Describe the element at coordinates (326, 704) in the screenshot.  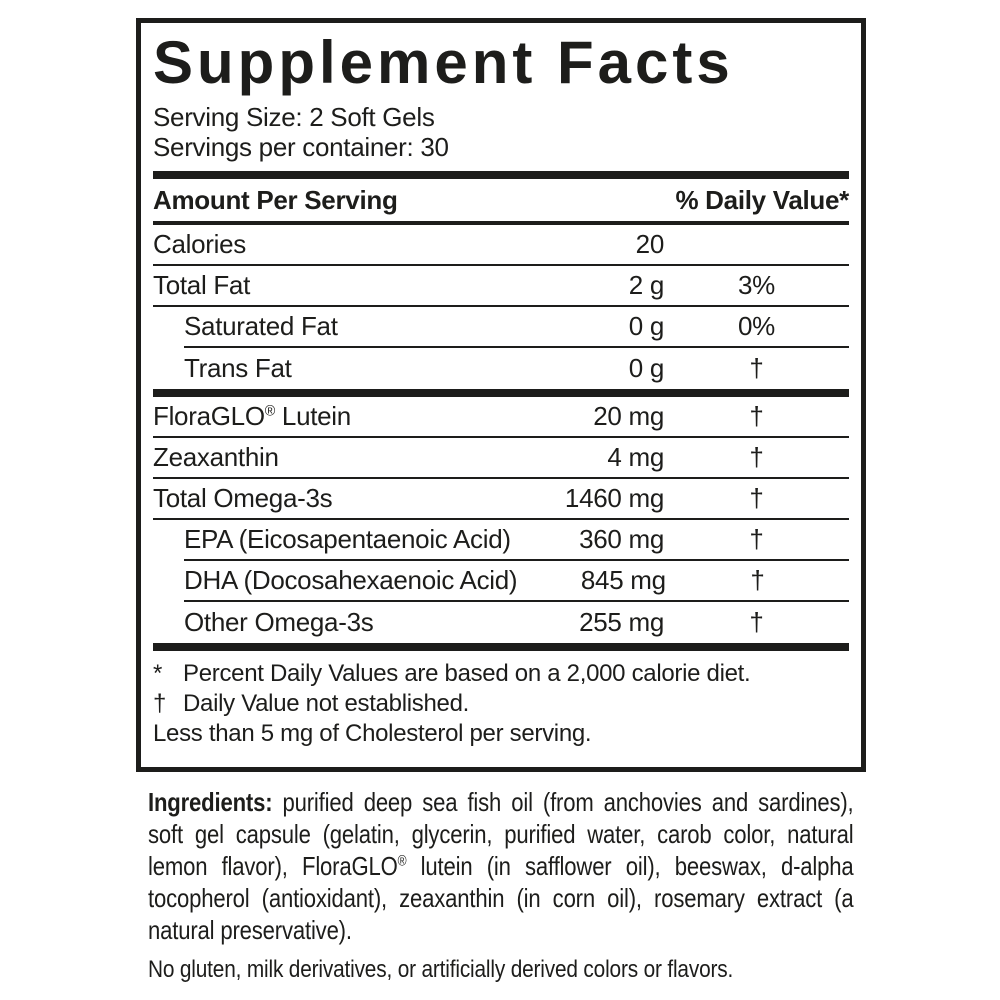
I see `footnote-text: Daily Value not established.` at that location.